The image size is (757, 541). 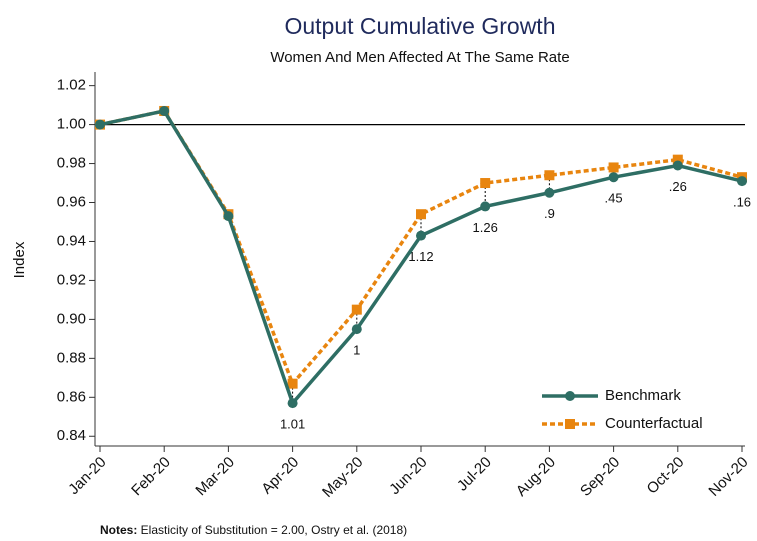 What do you see at coordinates (614, 198) in the screenshot?
I see `gap-label: .45` at bounding box center [614, 198].